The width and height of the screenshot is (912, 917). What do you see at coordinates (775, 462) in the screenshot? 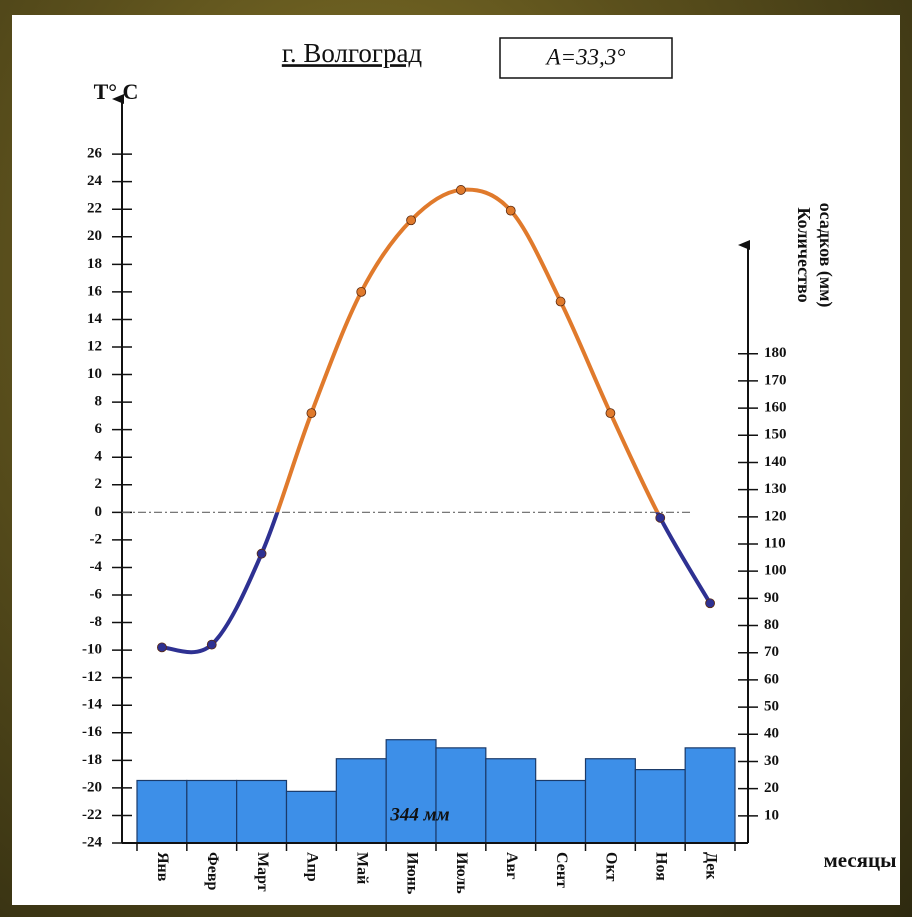
I see `y2-tick-label: 140` at bounding box center [775, 462].